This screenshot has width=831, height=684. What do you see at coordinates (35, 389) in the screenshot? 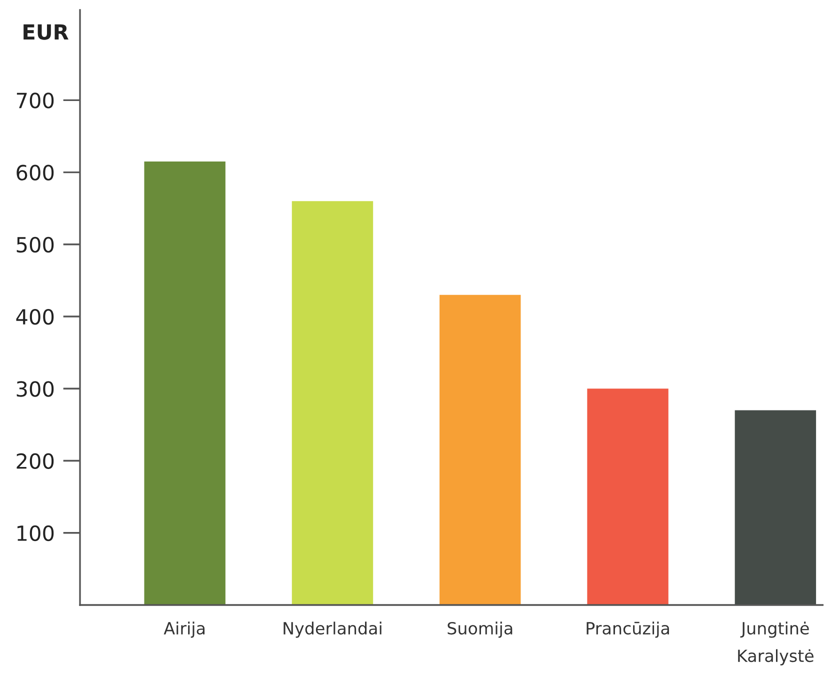
I see `y-tick-label: 300` at bounding box center [35, 389].